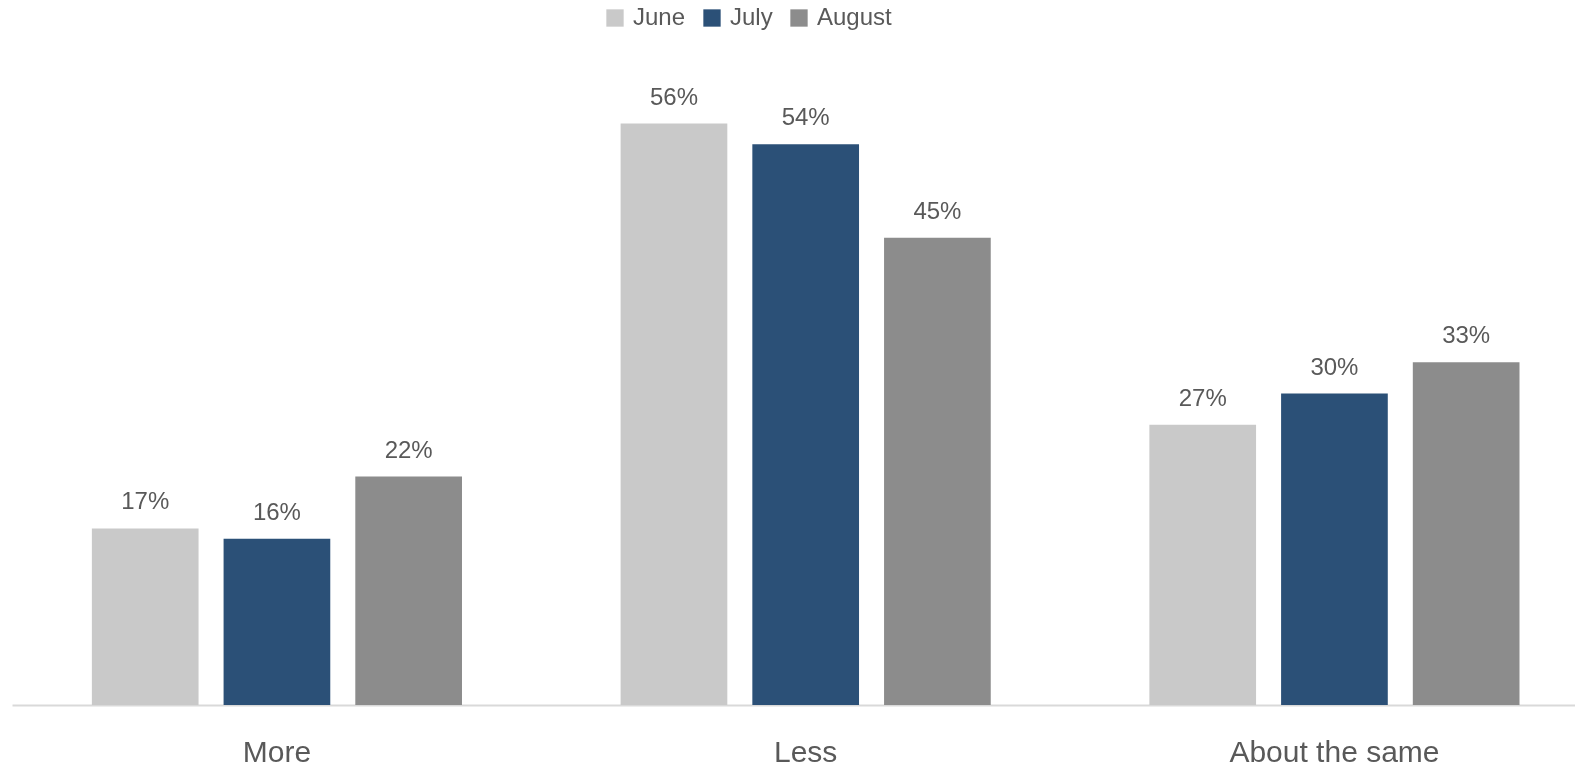 This screenshot has height=772, width=1575. What do you see at coordinates (751, 16) in the screenshot?
I see `legend-label: July` at bounding box center [751, 16].